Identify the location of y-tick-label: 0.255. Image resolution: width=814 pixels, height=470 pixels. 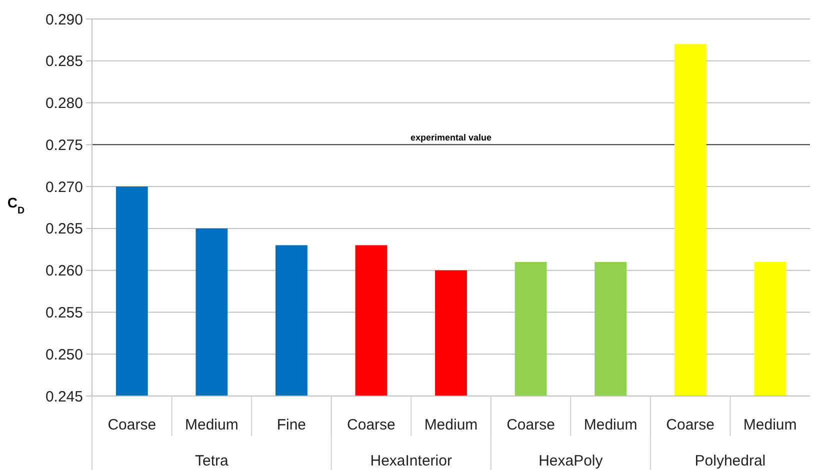
(64, 313).